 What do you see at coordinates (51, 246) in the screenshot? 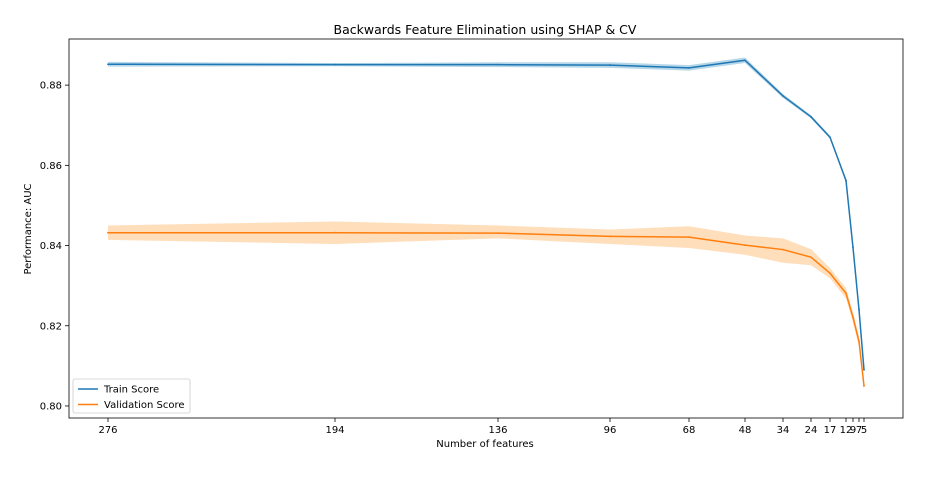
I see `y-tick-label: 0.84` at bounding box center [51, 246].